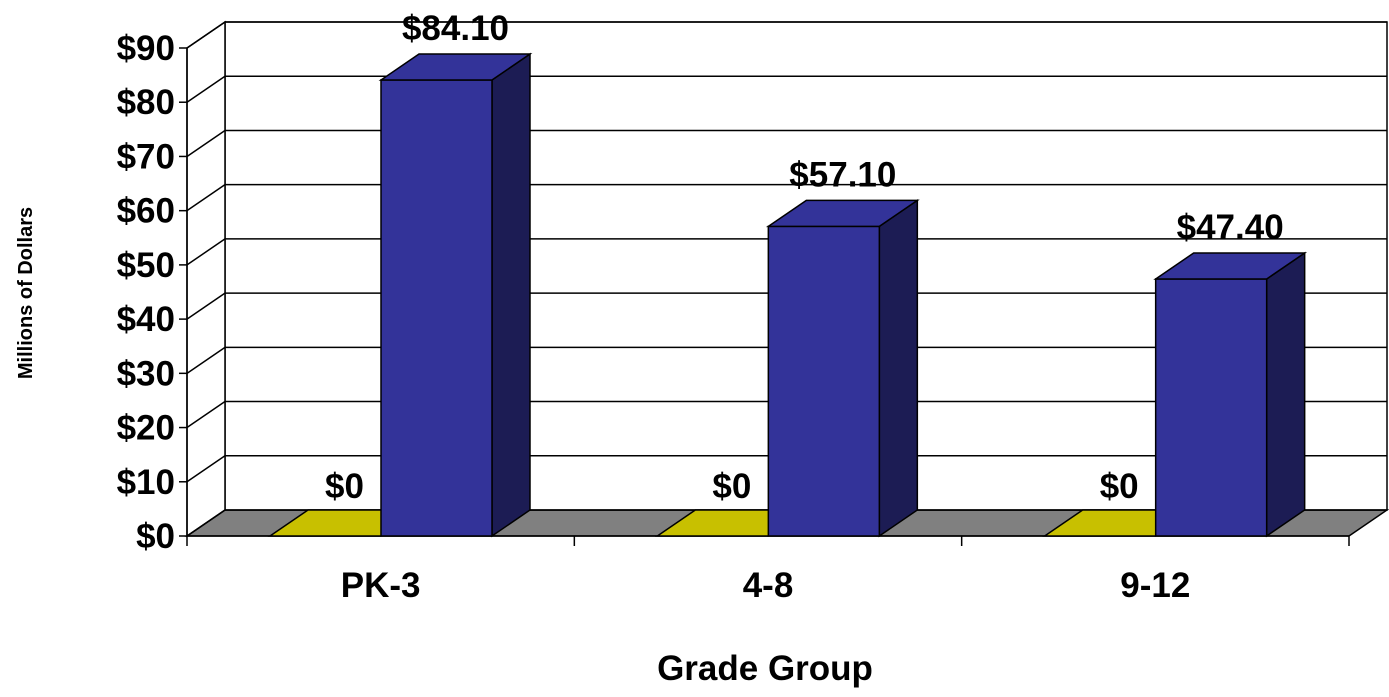  What do you see at coordinates (146, 265) in the screenshot?
I see `y-tick-label: $50` at bounding box center [146, 265].